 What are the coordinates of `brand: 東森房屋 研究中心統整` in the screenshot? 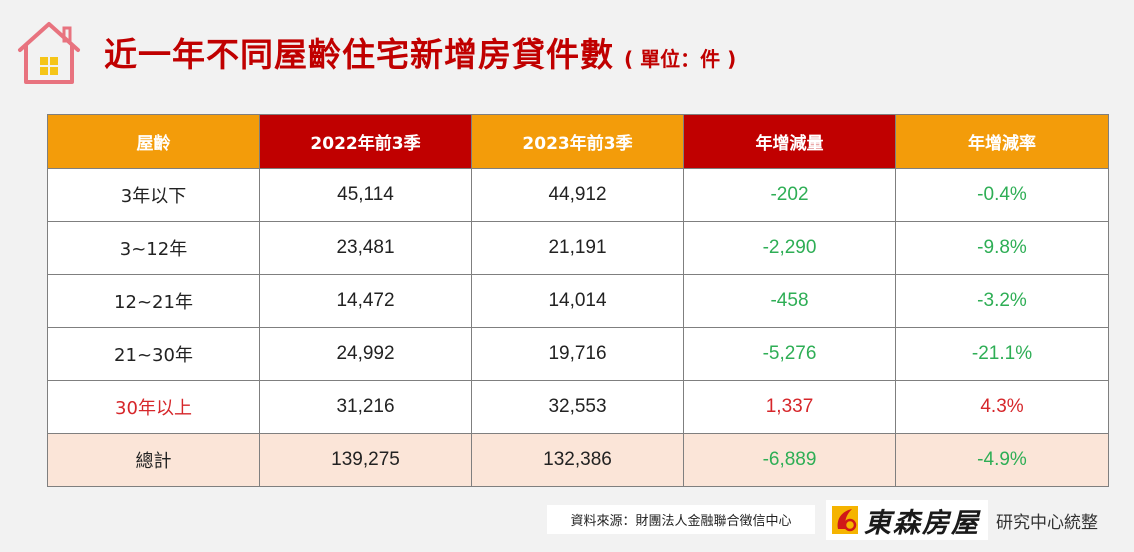 It's located at (962, 520).